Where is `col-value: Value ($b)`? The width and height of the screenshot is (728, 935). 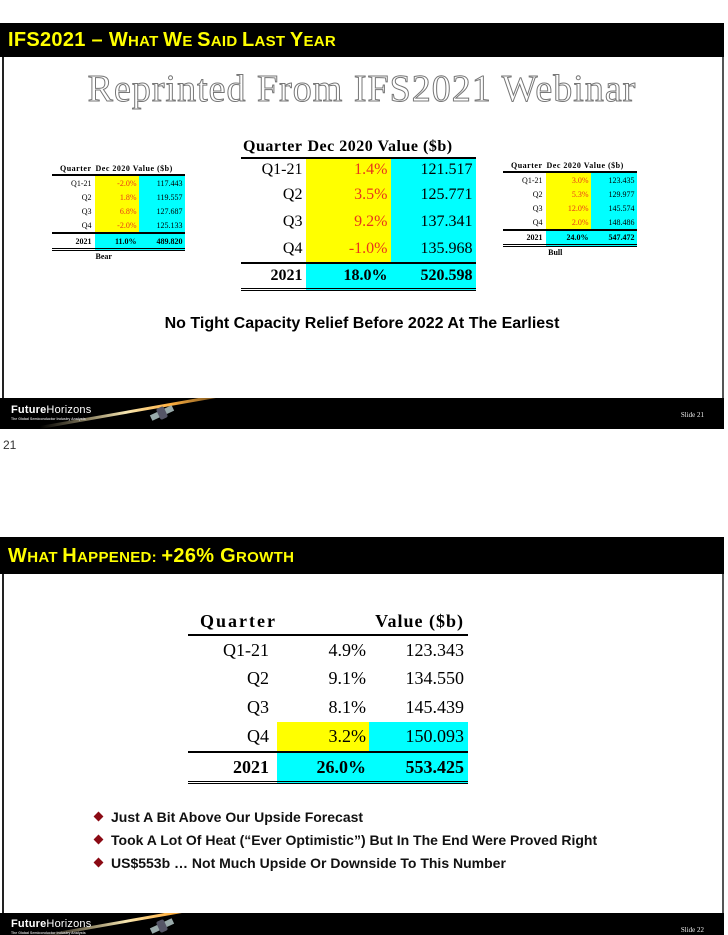
col-value: Value ($b) is located at coordinates (372, 623).